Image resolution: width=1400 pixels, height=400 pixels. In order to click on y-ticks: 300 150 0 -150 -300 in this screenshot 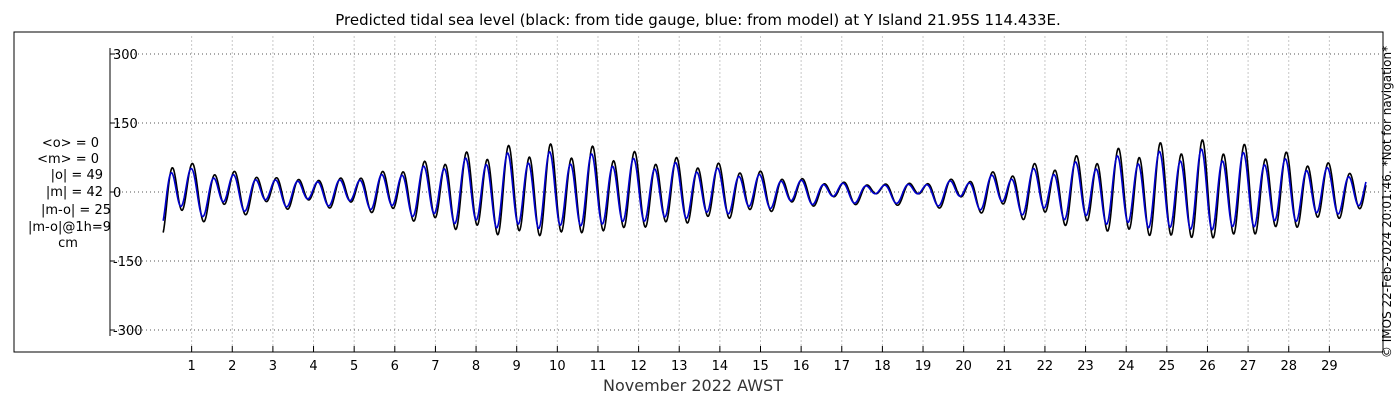, I will do `click(126, 193)`.